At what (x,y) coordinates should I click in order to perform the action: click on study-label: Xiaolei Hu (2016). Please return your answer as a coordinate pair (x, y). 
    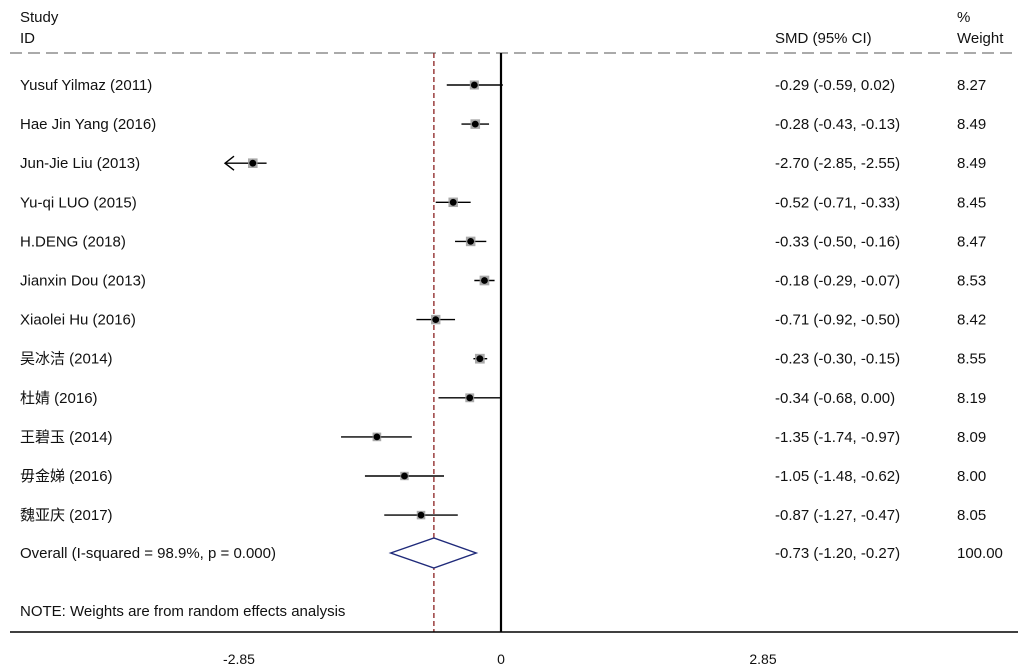
    Looking at the image, I should click on (78, 320).